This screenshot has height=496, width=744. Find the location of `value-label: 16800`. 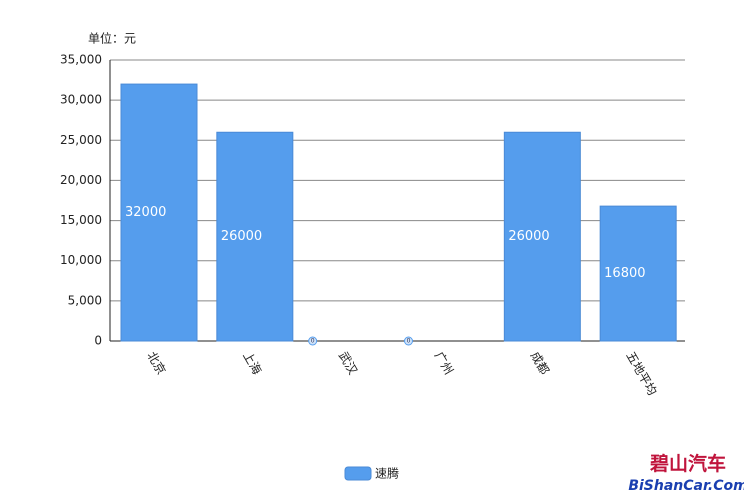

value-label: 16800 is located at coordinates (624, 273).